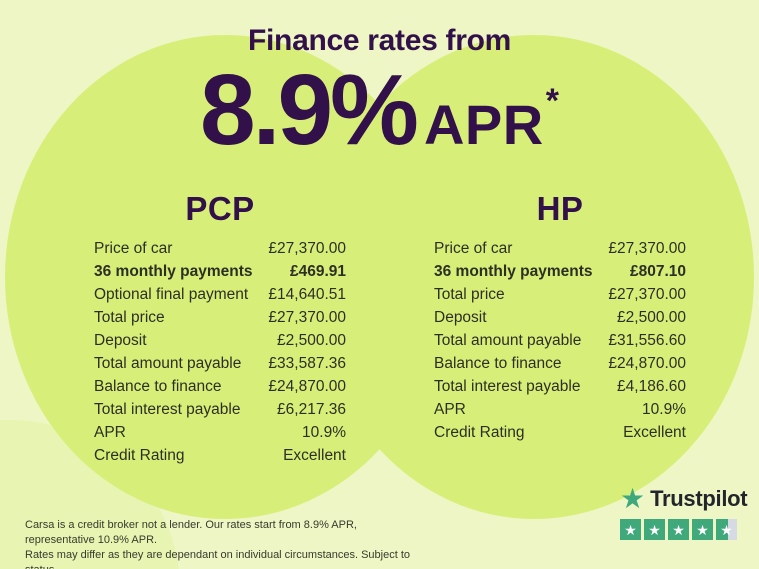 This screenshot has height=569, width=759. Describe the element at coordinates (726, 529) in the screenshot. I see `half-star-icon: ★` at that location.